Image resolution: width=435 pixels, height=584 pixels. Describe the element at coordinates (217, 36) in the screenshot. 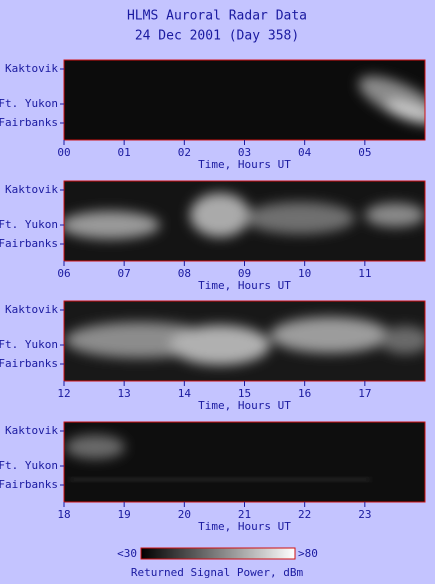

I see `title-line: 24 Dec 2001 (Day 358)` at that location.